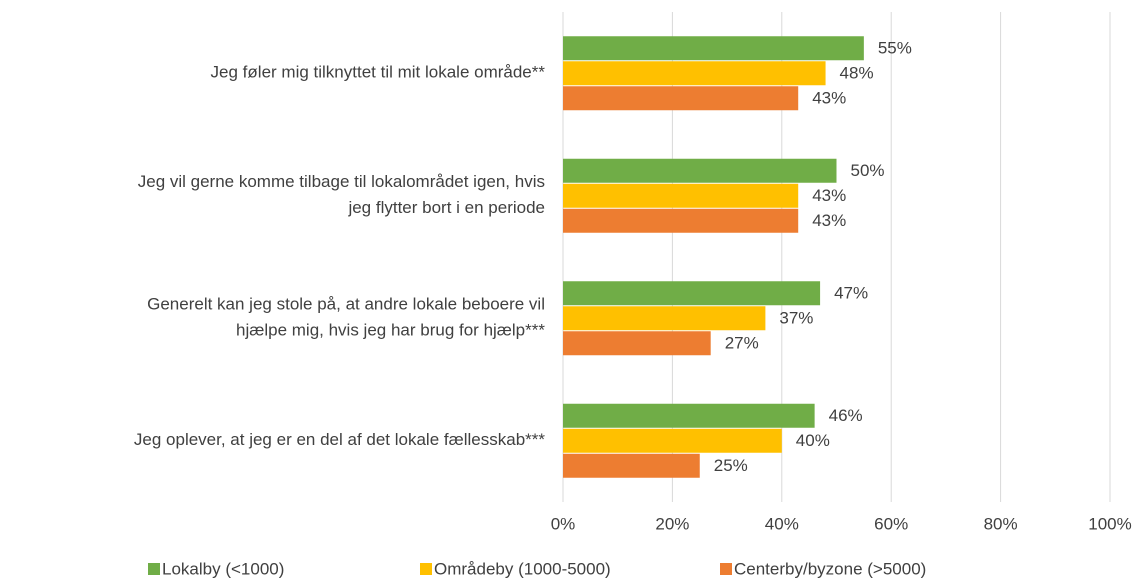 This screenshot has height=585, width=1139. I want to click on x-tick-label: 0%, so click(563, 523).